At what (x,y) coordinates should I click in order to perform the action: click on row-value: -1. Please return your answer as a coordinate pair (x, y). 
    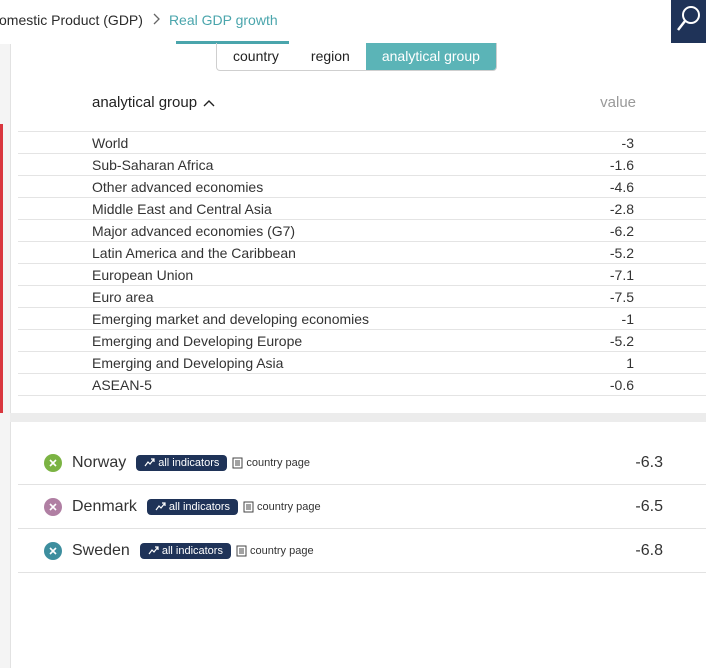
    Looking at the image, I should click on (627, 318).